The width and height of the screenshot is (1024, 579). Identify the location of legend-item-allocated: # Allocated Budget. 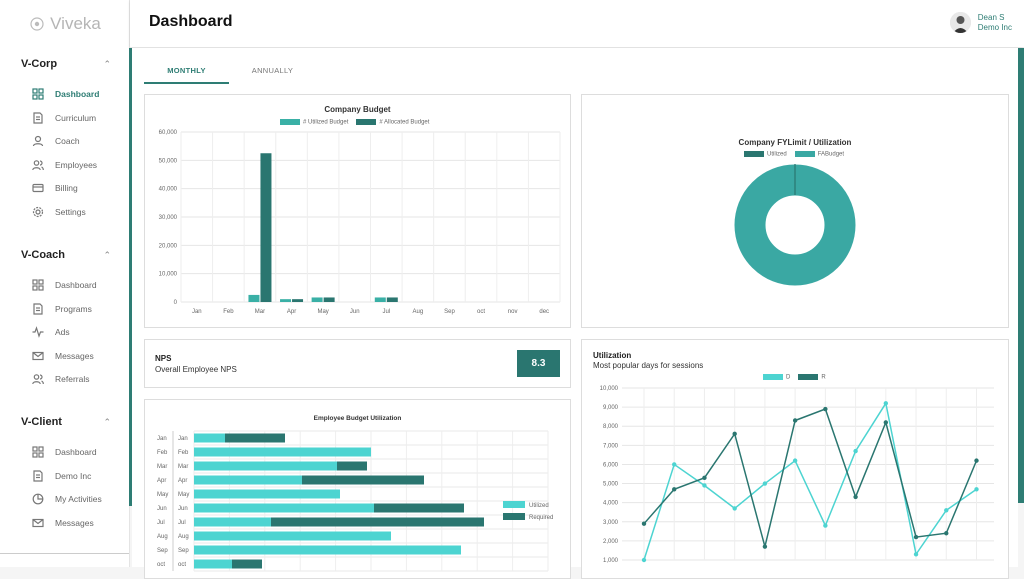
(392, 122).